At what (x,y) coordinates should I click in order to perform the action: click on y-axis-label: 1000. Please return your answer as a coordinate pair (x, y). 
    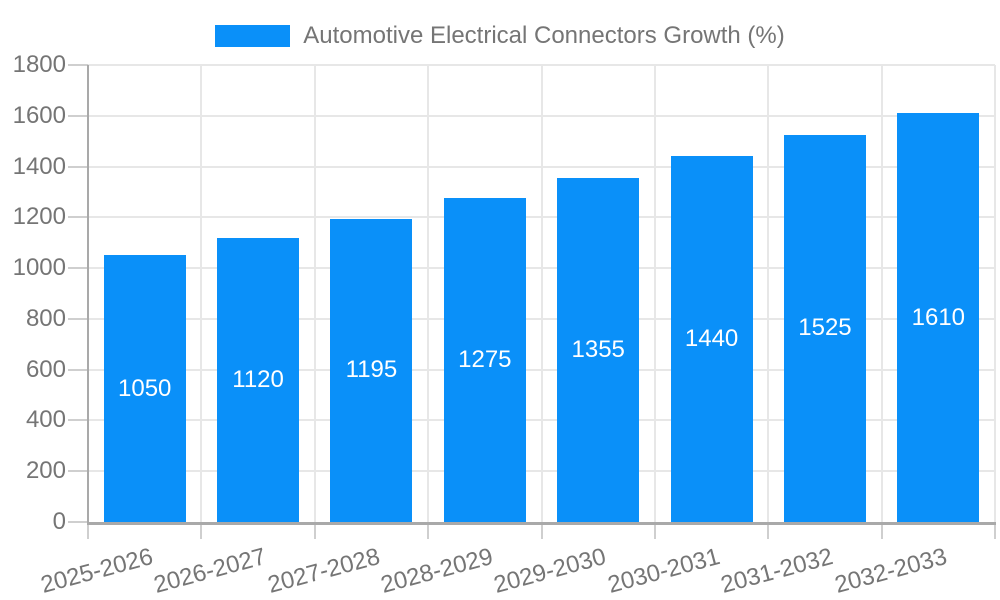
    Looking at the image, I should click on (39, 268).